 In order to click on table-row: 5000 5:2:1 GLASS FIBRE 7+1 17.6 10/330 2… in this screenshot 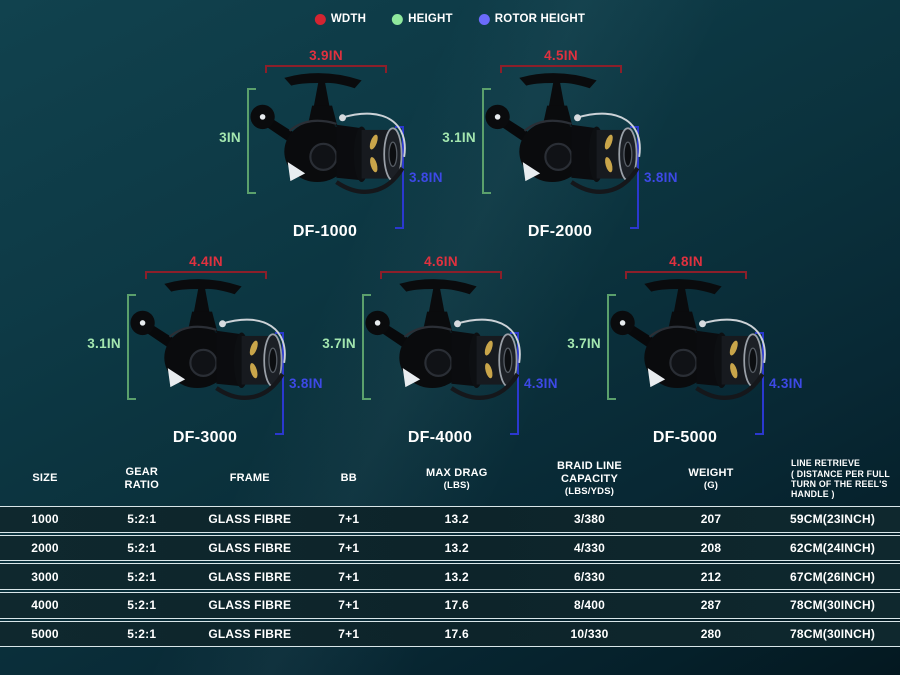, I will do `click(450, 634)`.